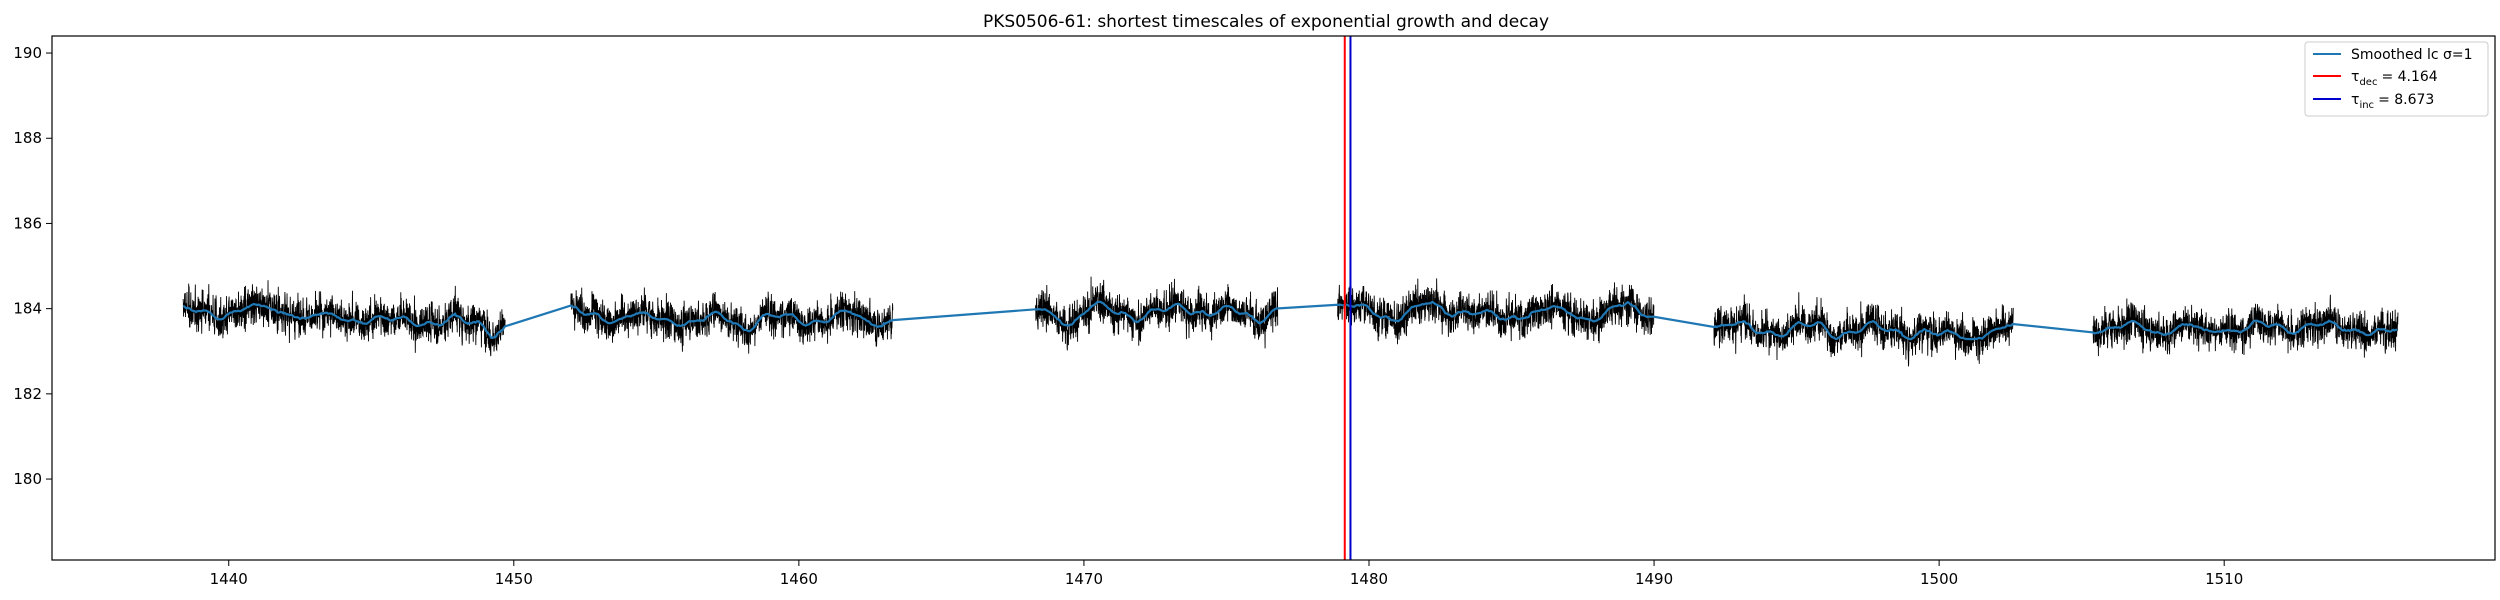 Image resolution: width=2500 pixels, height=600 pixels. What do you see at coordinates (27, 394) in the screenshot?
I see `y-tick-label-182: 182` at bounding box center [27, 394].